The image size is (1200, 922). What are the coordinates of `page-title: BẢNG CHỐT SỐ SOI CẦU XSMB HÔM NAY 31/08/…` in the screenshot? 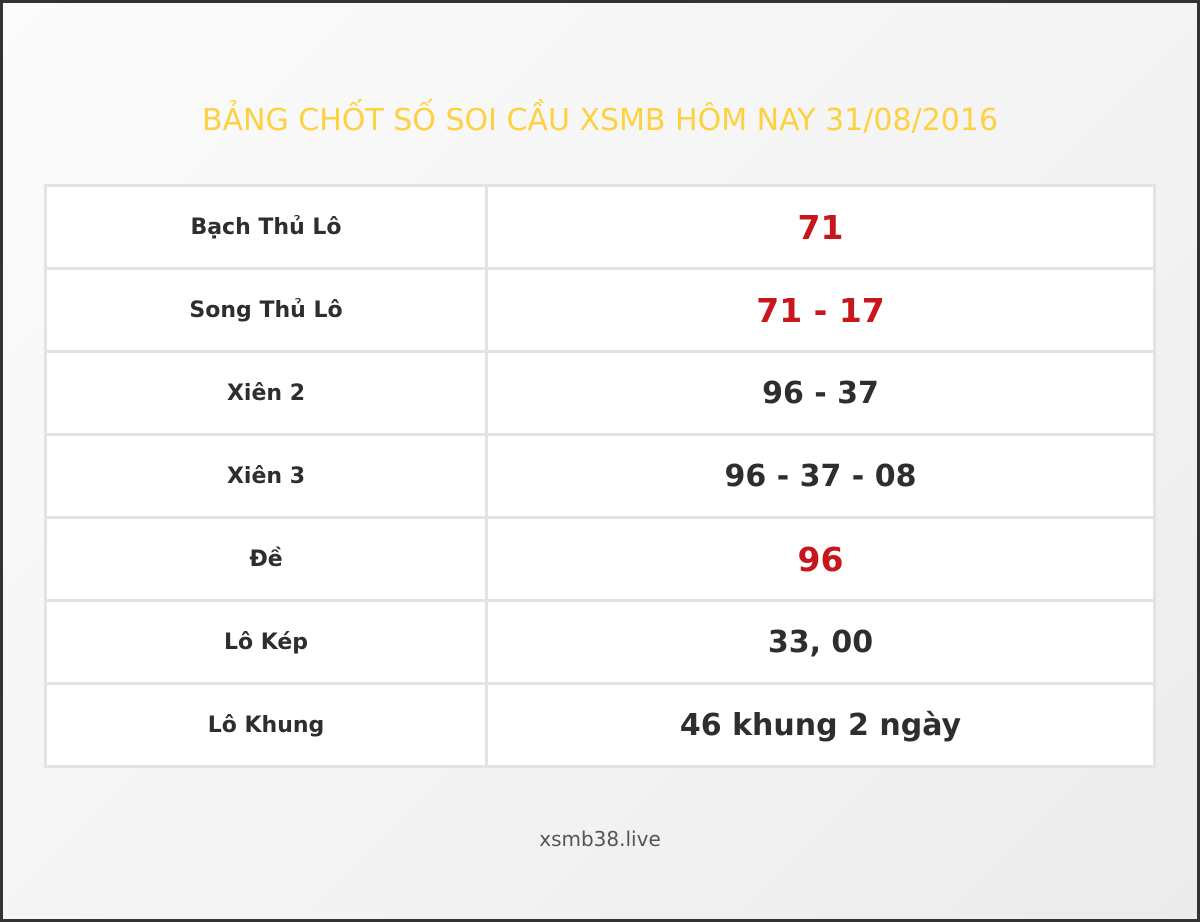 It's located at (600, 120).